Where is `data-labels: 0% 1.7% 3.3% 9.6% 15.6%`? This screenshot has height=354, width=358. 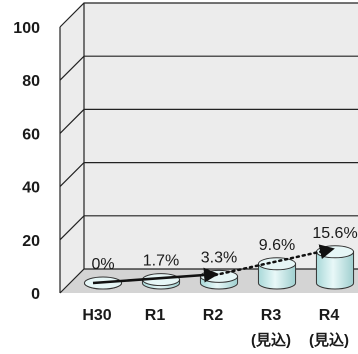 data-labels: 0% 1.7% 3.3% 9.6% 15.6% is located at coordinates (224, 249).